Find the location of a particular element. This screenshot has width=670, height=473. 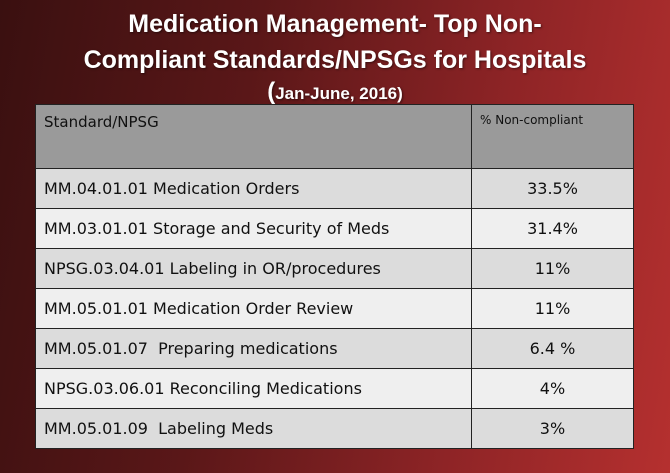

cell-percent: 6.4 % is located at coordinates (552, 348).